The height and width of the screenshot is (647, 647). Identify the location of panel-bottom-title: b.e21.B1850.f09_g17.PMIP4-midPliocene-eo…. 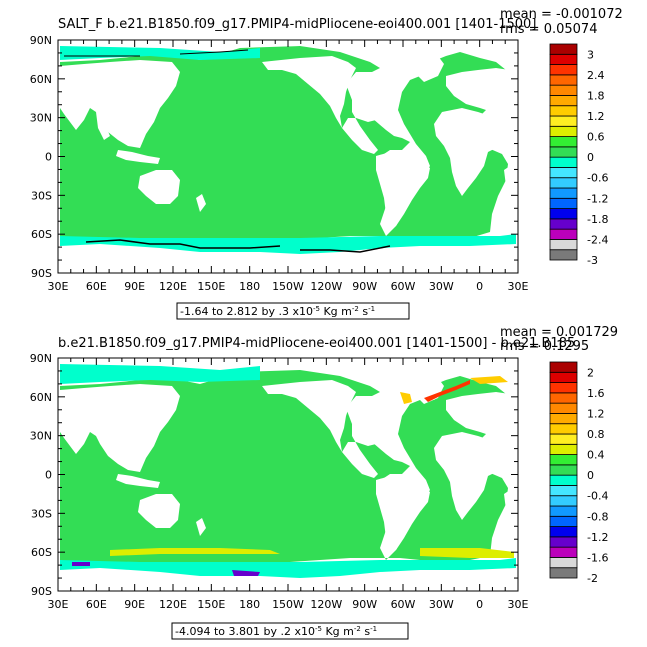
(316, 343).